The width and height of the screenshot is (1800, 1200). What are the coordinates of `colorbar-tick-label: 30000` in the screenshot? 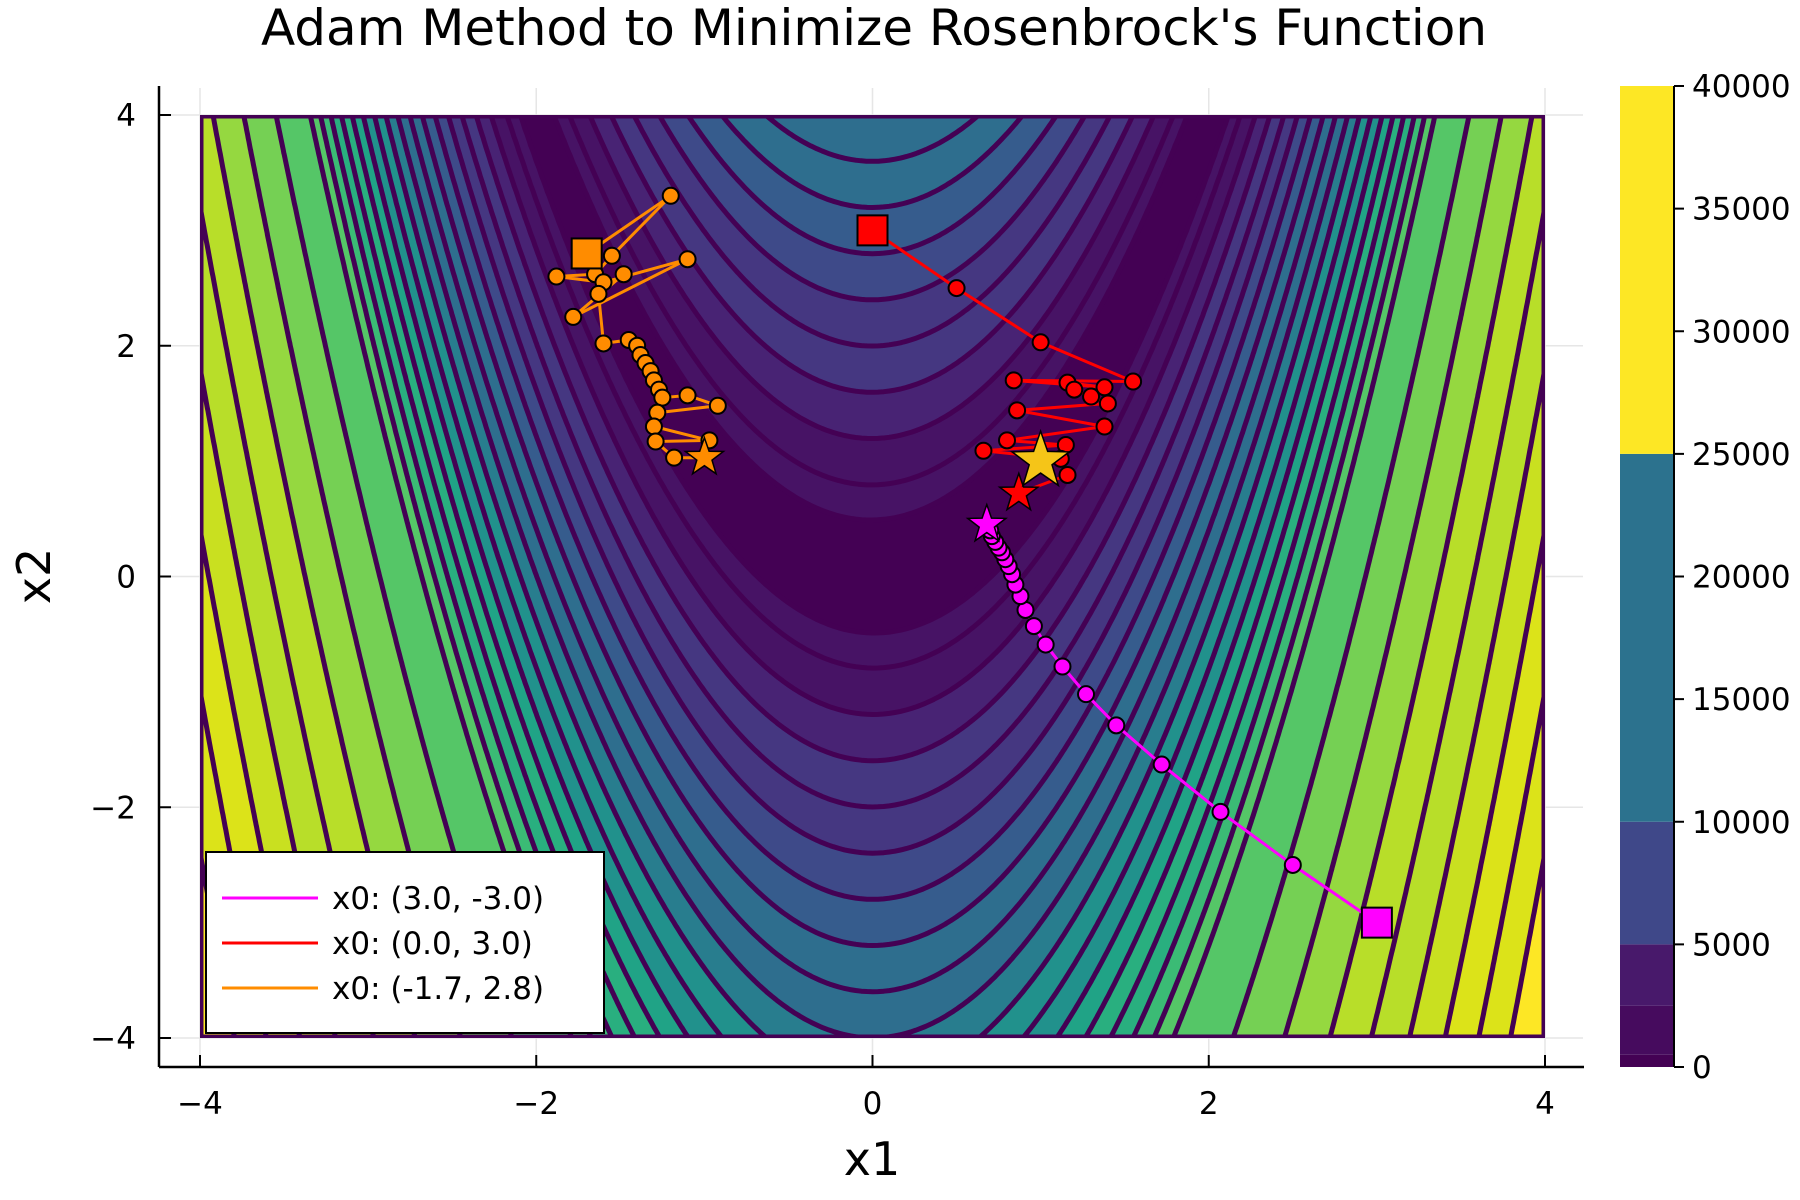 It's located at (1741, 332).